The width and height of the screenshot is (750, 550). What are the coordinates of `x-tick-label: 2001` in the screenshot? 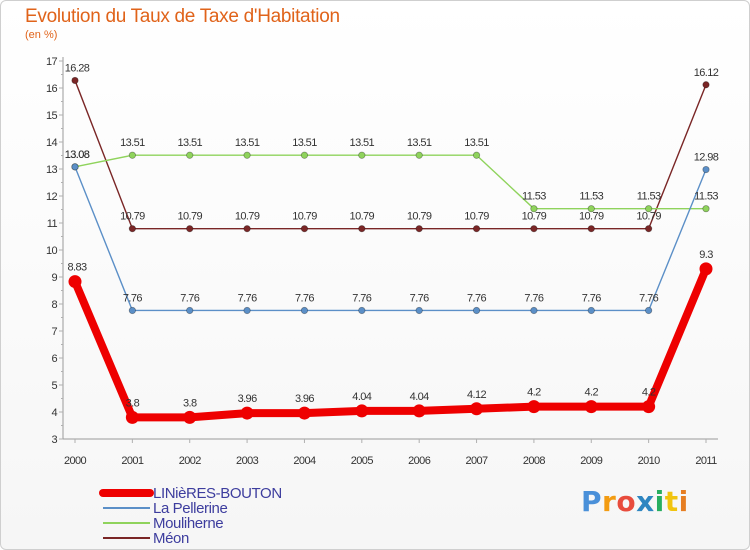 It's located at (132, 461).